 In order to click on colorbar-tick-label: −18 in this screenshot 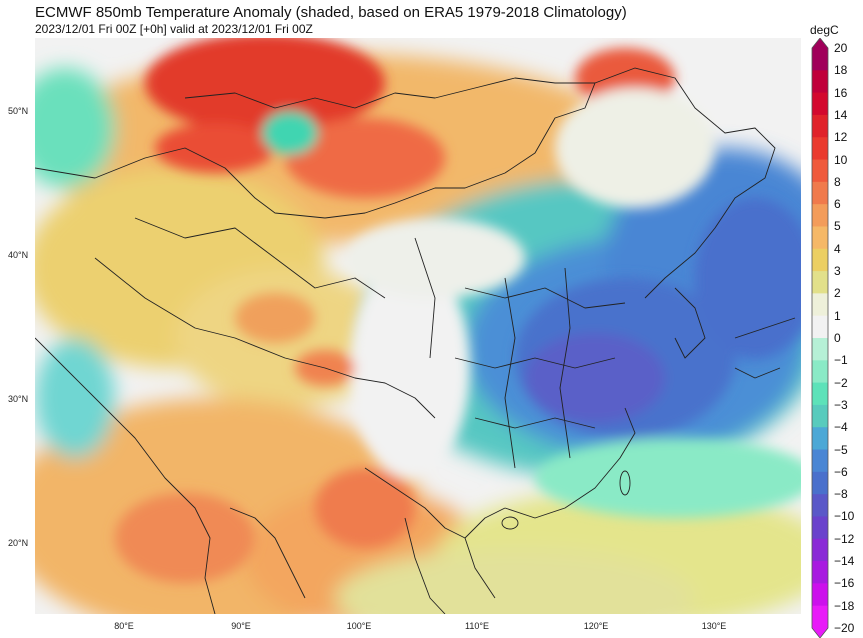, I will do `click(844, 605)`.